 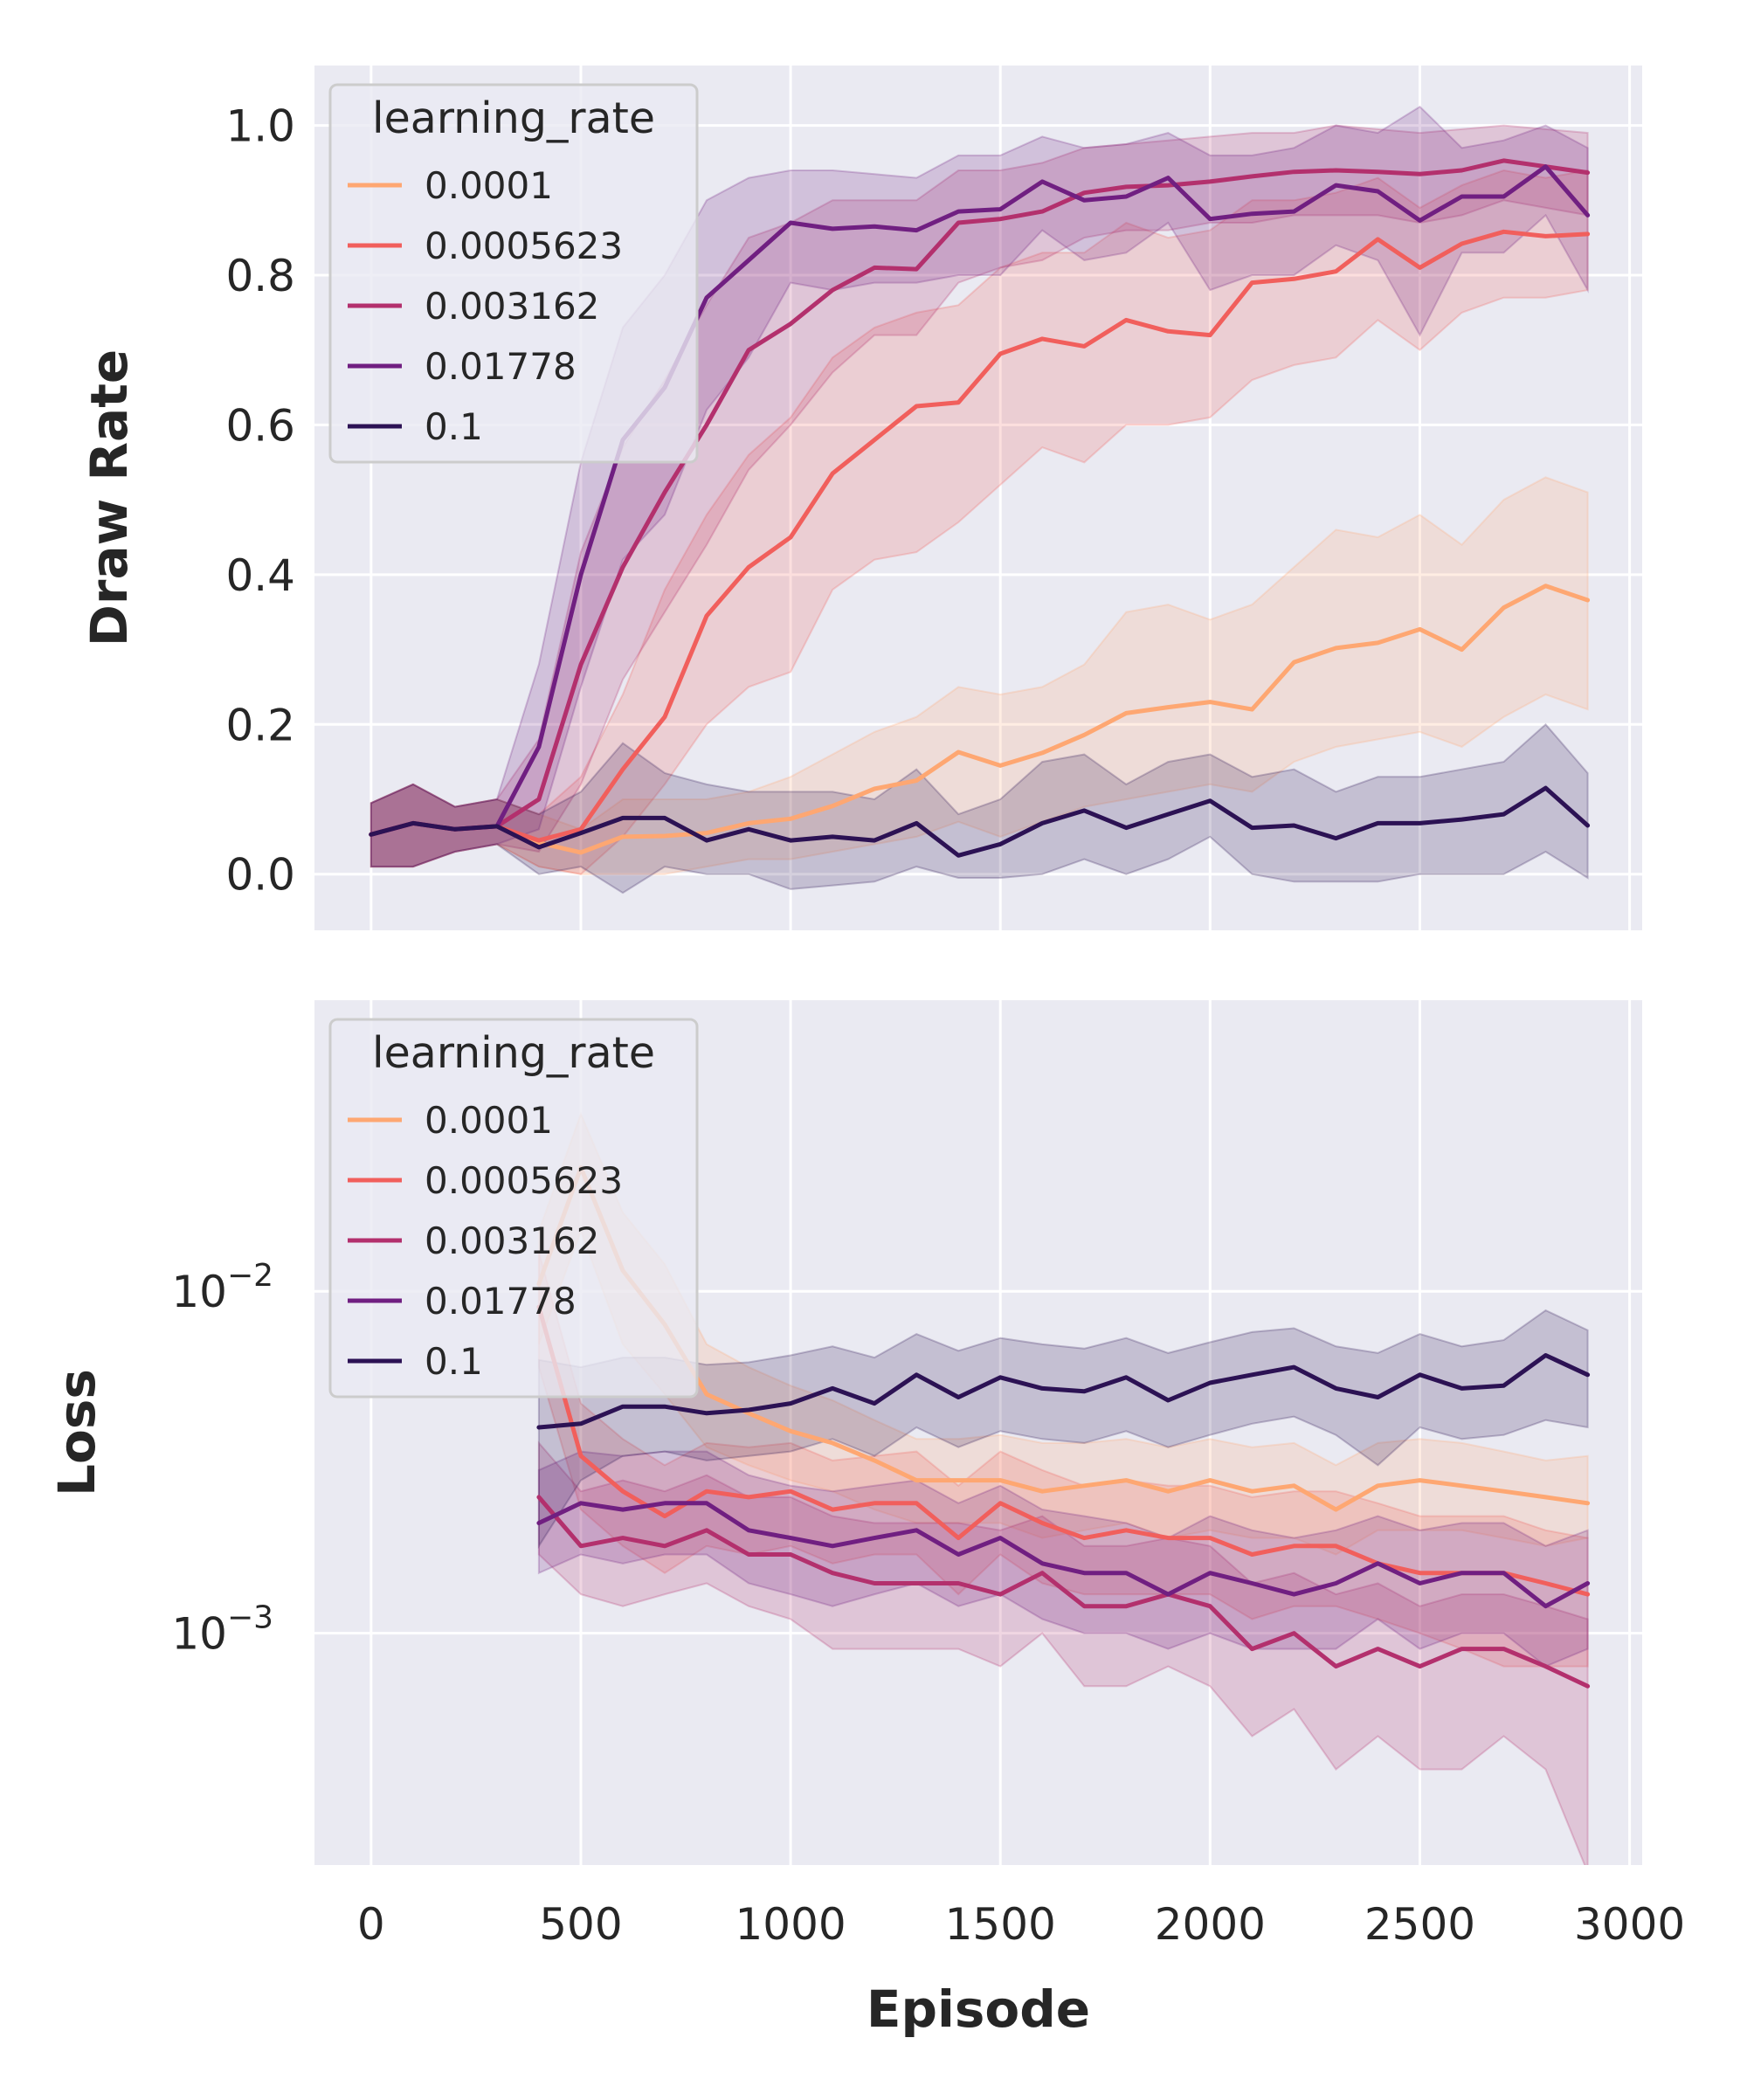 I want to click on bottom-panel-ytick-exp-0: −3, so click(x=250, y=1618).